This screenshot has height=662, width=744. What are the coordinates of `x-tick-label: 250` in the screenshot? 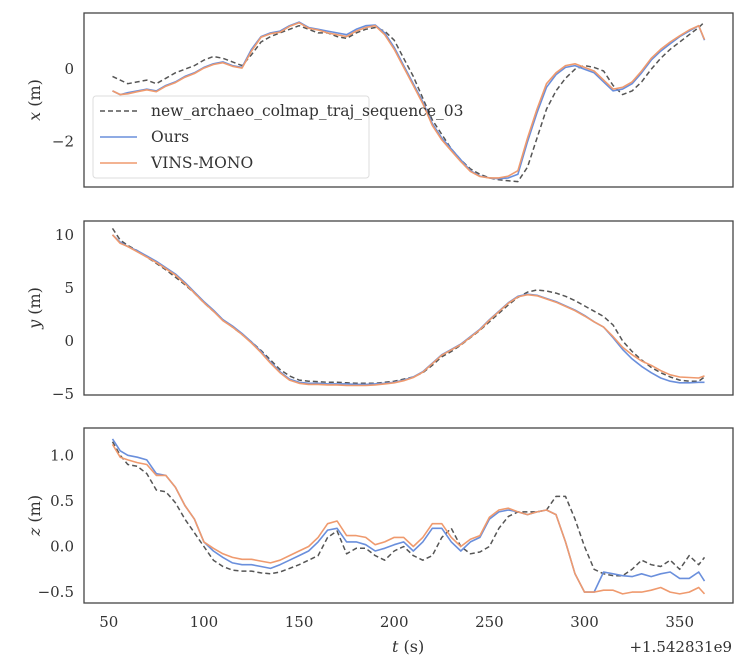 It's located at (489, 622).